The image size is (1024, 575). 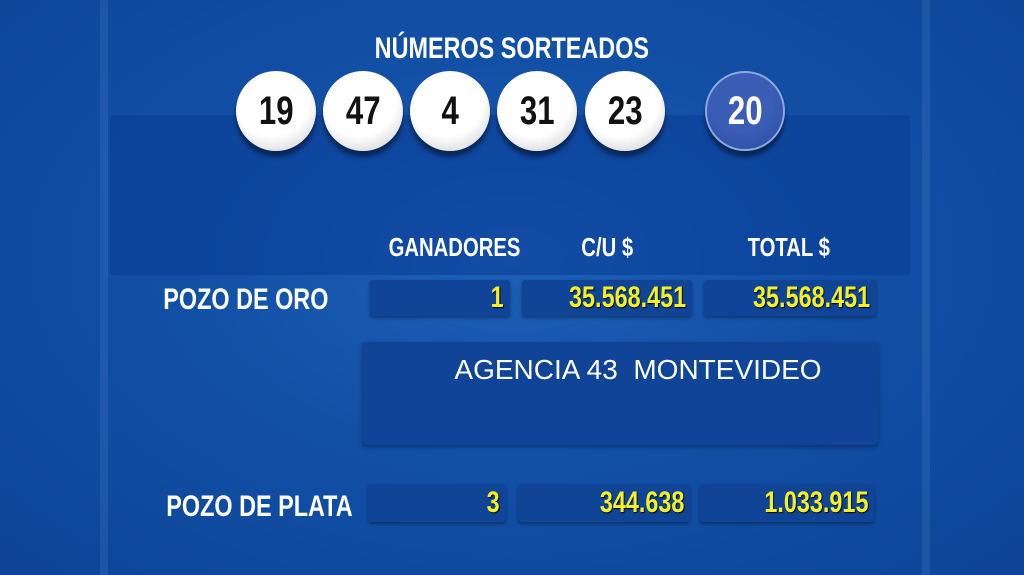 I want to click on ball-5: 23, so click(x=625, y=111).